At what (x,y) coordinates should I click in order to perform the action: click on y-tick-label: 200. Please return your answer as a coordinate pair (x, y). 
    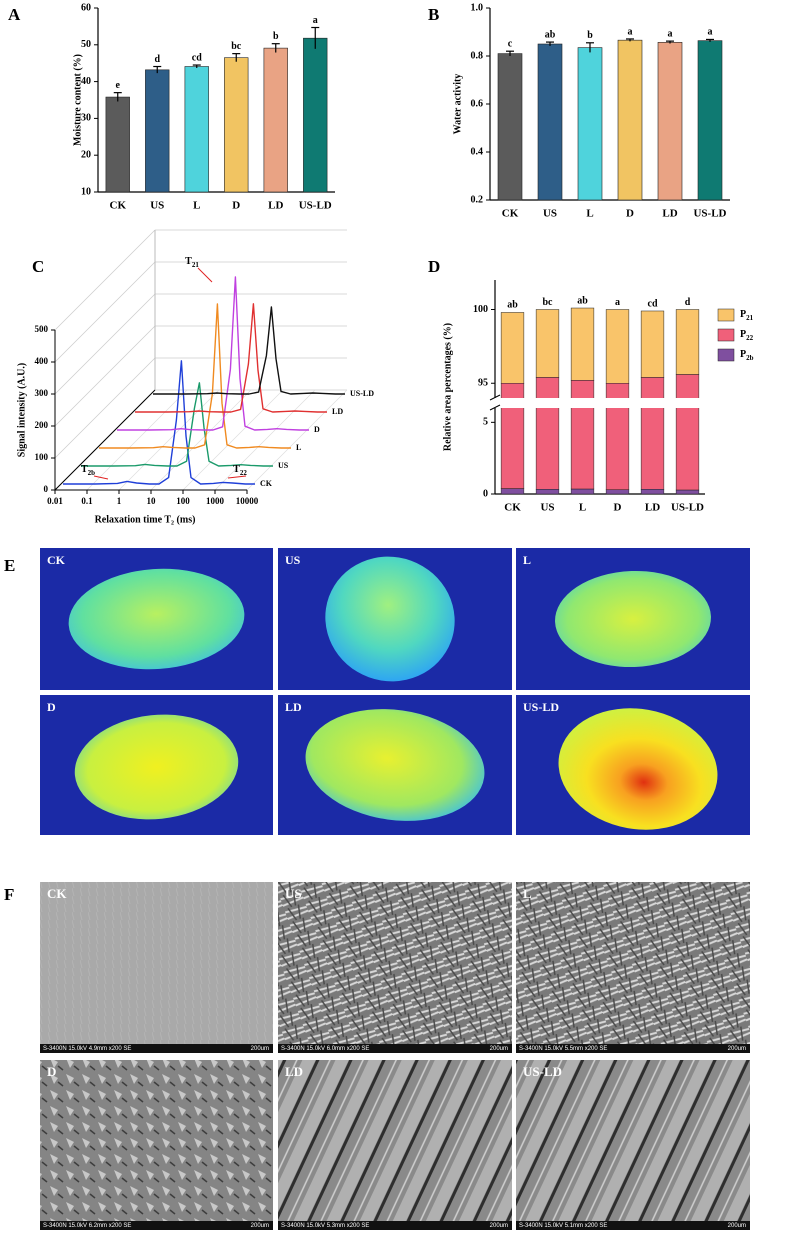
    Looking at the image, I should click on (42, 425).